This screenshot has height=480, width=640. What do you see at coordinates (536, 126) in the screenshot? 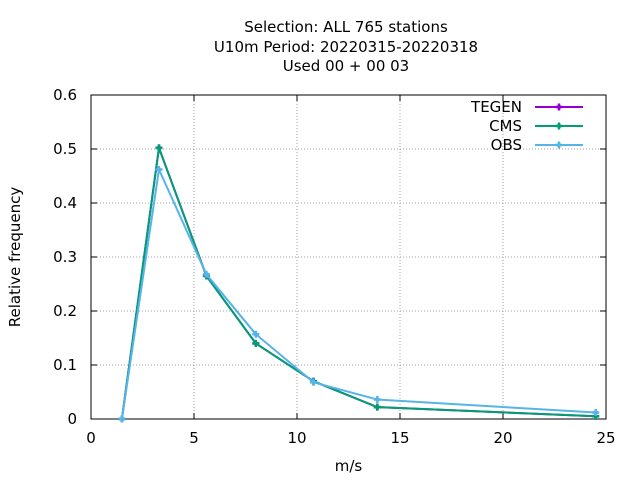
I see `legend-item: CMS` at bounding box center [536, 126].